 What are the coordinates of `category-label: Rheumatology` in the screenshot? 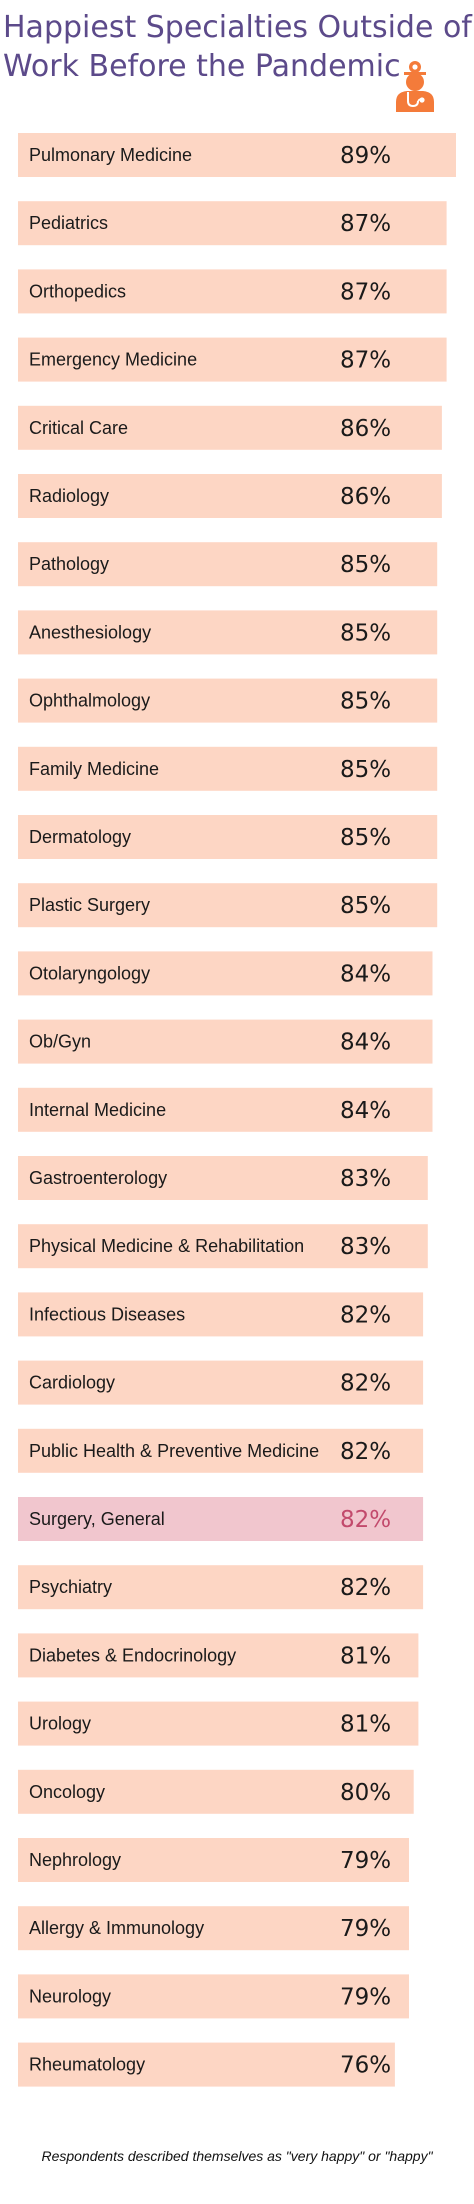 It's located at (87, 2065).